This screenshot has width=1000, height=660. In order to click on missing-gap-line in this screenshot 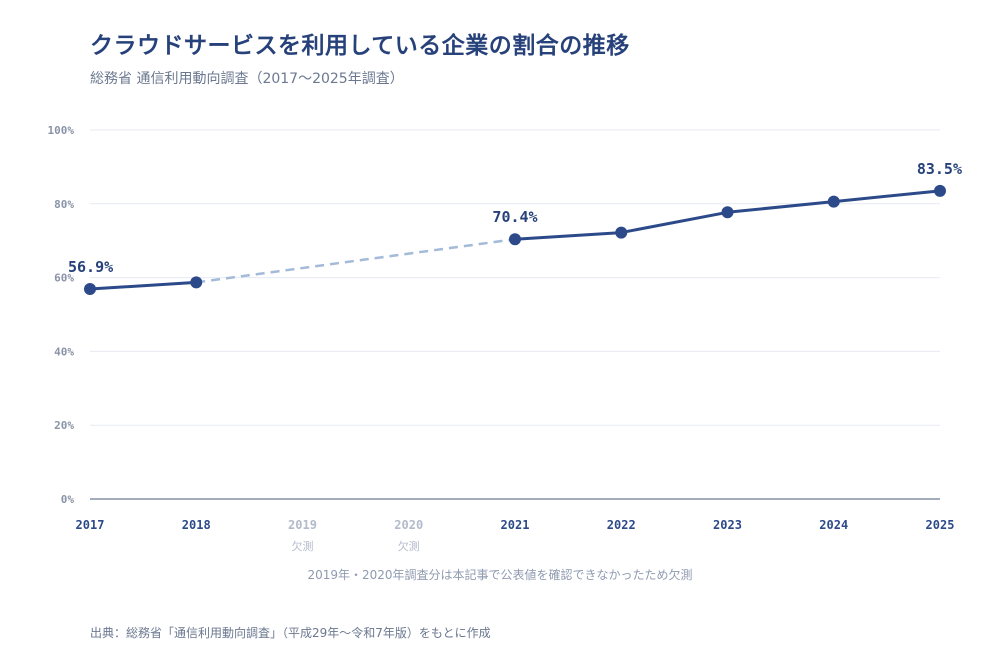, I will do `click(356, 260)`.